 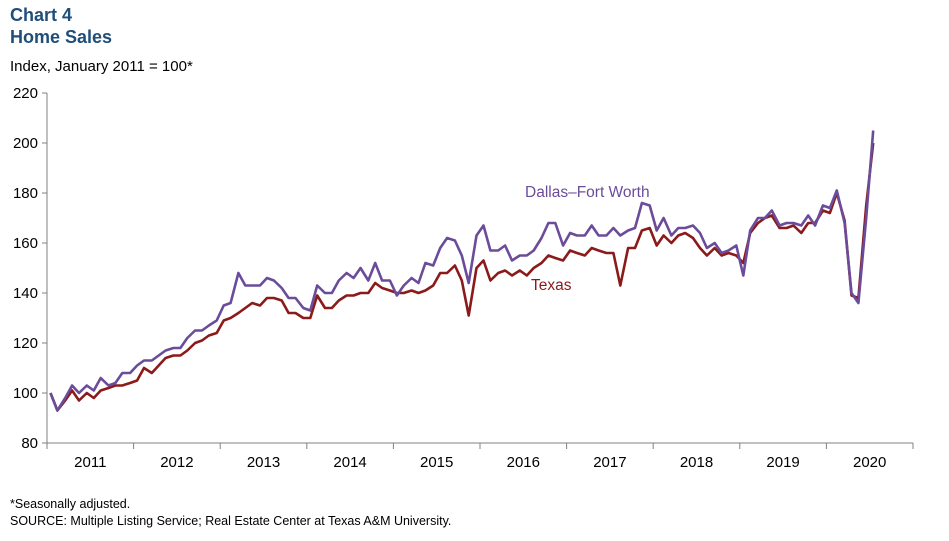 I want to click on footnote-seasonally-adjusted: *Seasonally adjusted., so click(x=70, y=504).